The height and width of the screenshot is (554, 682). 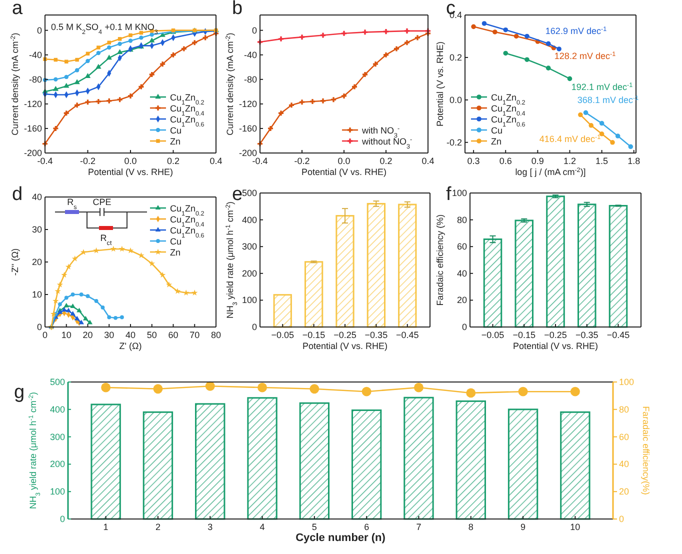 I want to click on annotation: 162.9 mV dec$^{-1}$, so click(x=576, y=31).